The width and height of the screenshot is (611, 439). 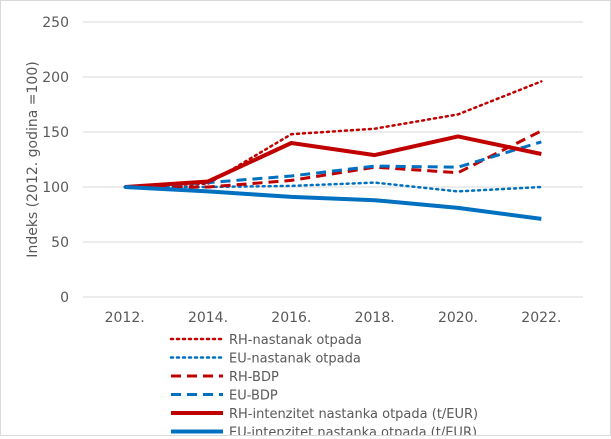 I want to click on y-tick-label: 150, so click(x=55, y=133).